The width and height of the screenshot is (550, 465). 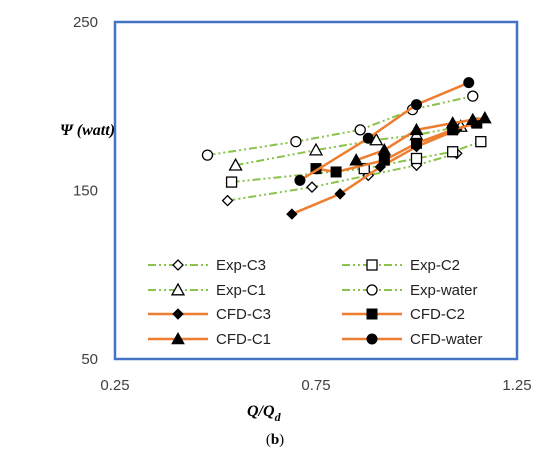 I want to click on caption-close: ), so click(x=281, y=440).